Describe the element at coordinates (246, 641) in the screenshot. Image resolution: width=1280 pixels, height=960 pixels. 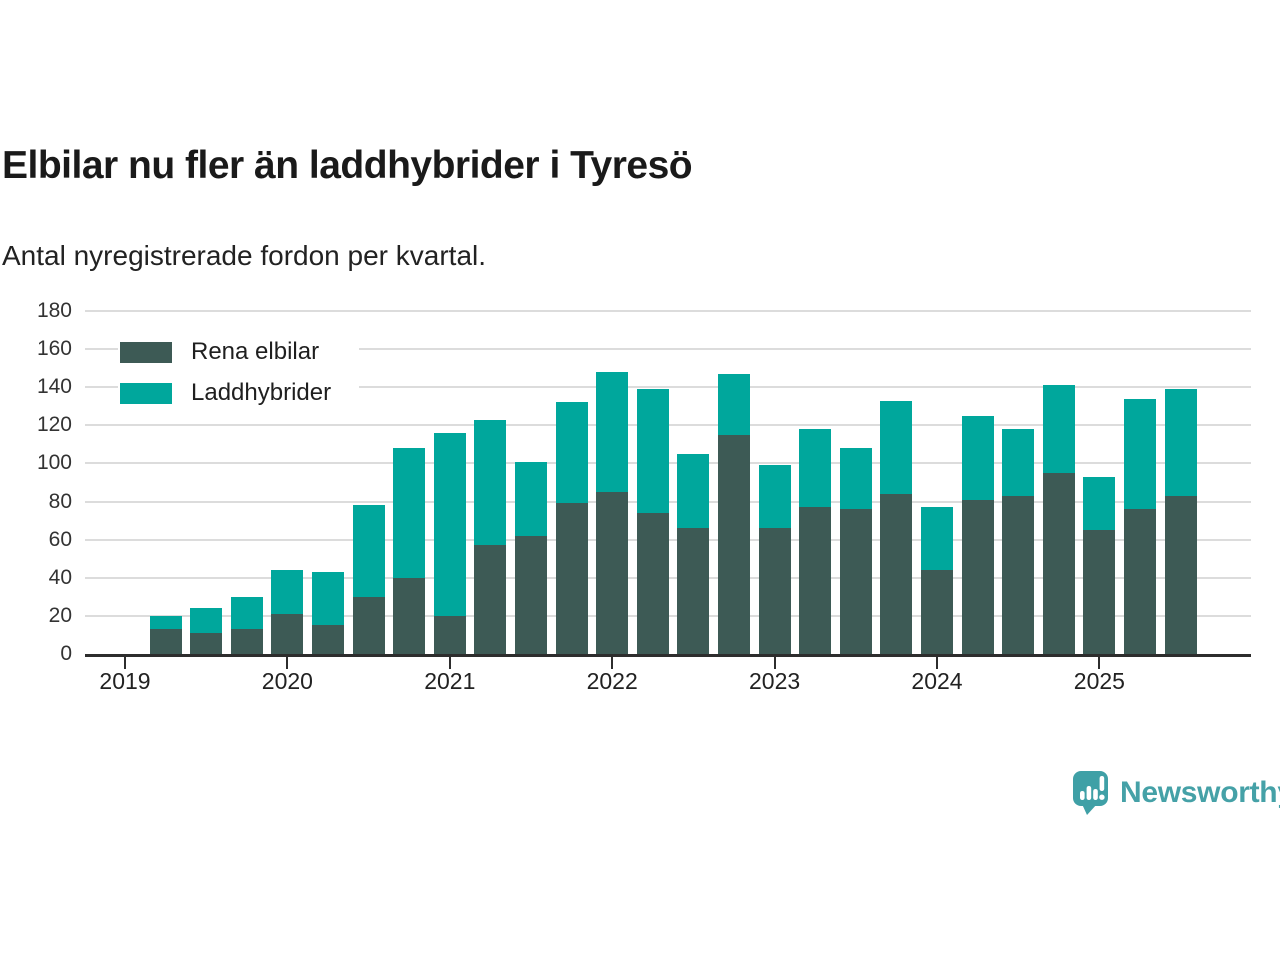
I see `bar-2019-Q4-rena-elbilar` at that location.